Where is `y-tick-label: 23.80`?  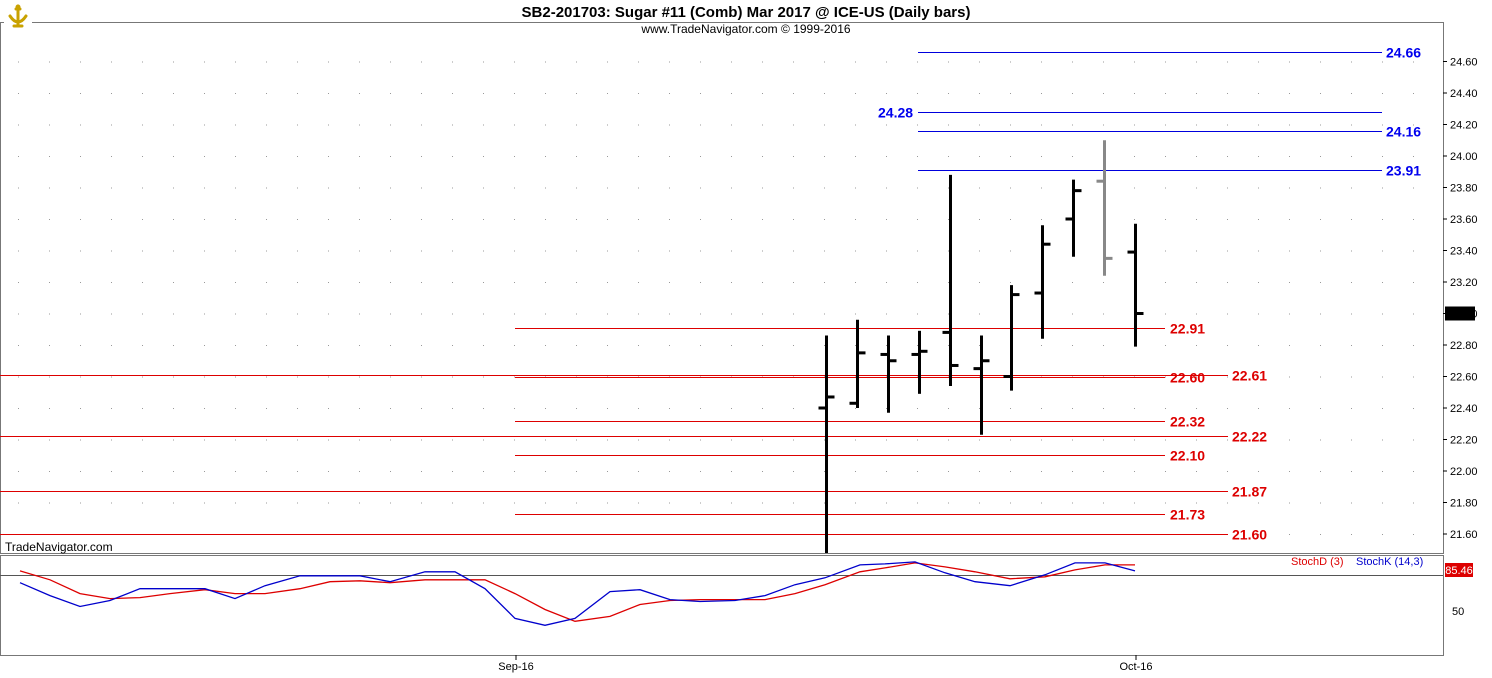 y-tick-label: 23.80 is located at coordinates (1464, 189).